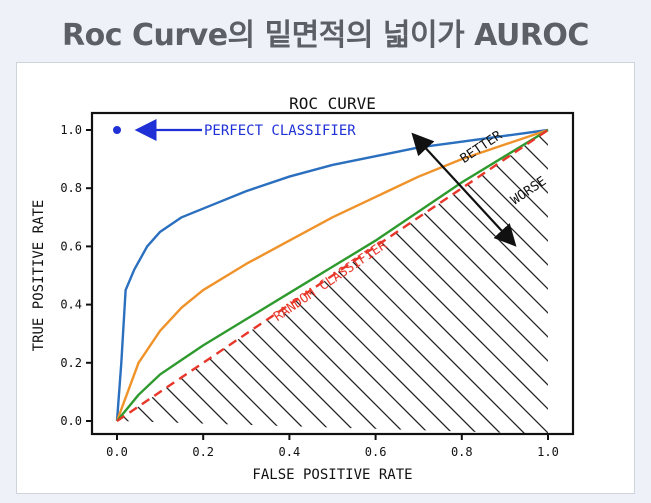 Image resolution: width=651 pixels, height=503 pixels. What do you see at coordinates (71, 305) in the screenshot?
I see `y-tick-label: 0.4` at bounding box center [71, 305].